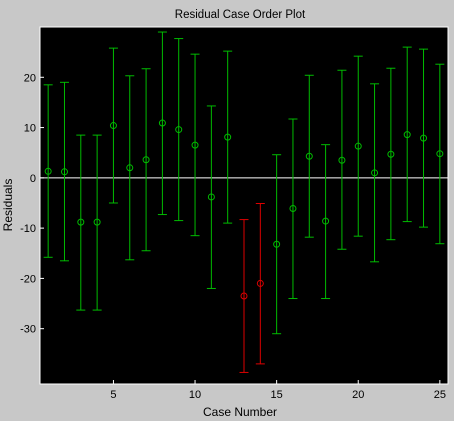 The image size is (454, 421). Describe the element at coordinates (277, 395) in the screenshot. I see `x-tick-label: 15` at that location.